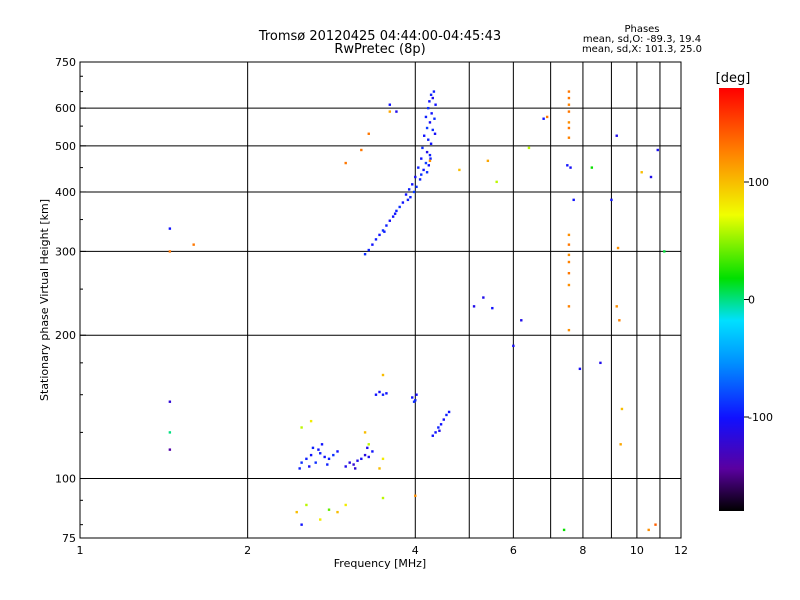 Image resolution: width=800 pixels, height=600 pixels. I want to click on phases-line-x: mean, sd,X: 101.3, 25.0, so click(642, 49).